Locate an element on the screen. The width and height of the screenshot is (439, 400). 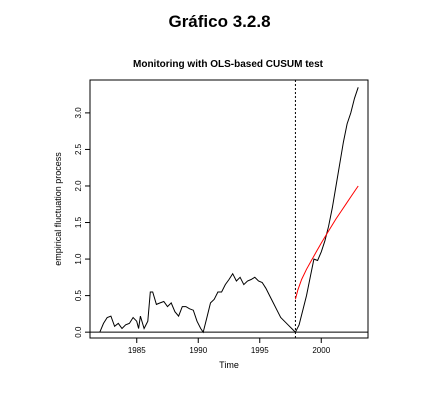
y-tick-label: 1.0 is located at coordinates (78, 259).